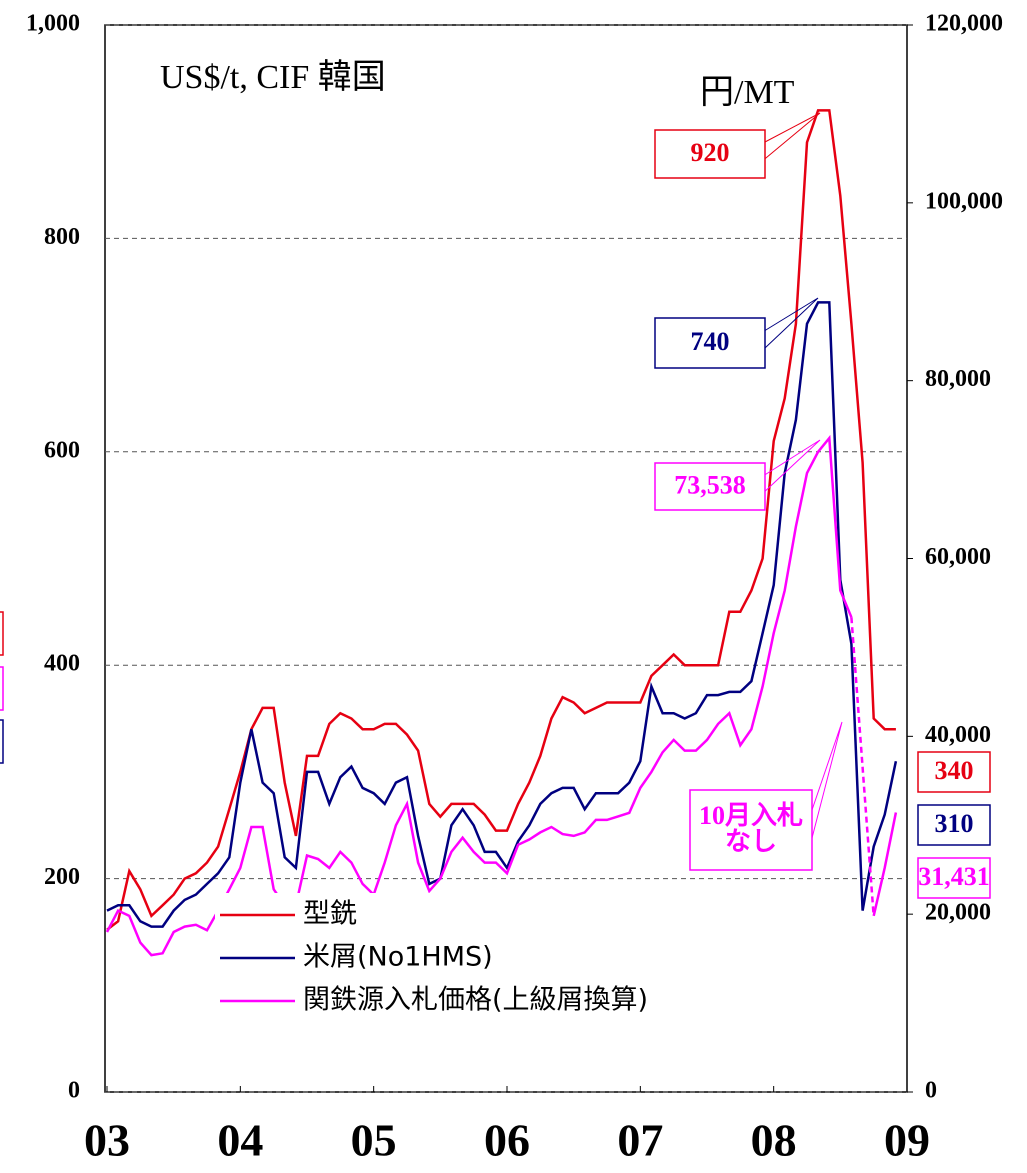 The height and width of the screenshot is (1173, 1027). Describe the element at coordinates (774, 1140) in the screenshot. I see `x-tick-label: 08` at that location.